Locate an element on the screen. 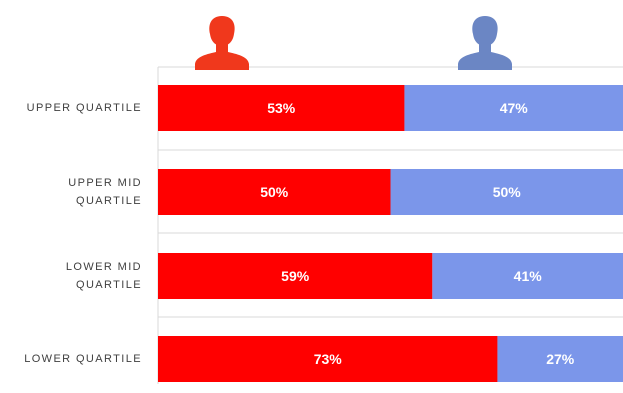  category-label: LOWER QUARTILE is located at coordinates (71, 359).